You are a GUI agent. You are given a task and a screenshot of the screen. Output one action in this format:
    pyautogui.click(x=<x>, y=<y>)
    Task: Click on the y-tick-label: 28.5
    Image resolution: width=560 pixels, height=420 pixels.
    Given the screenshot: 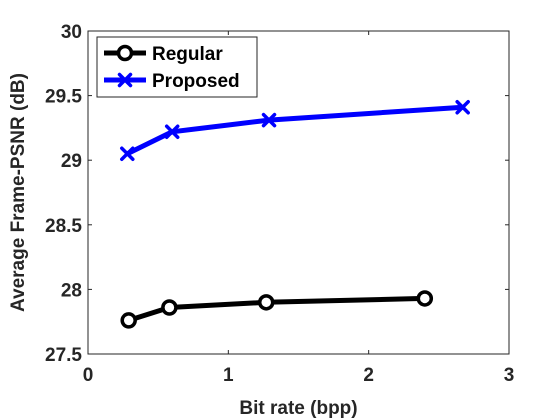 What is the action you would take?
    pyautogui.click(x=63, y=226)
    